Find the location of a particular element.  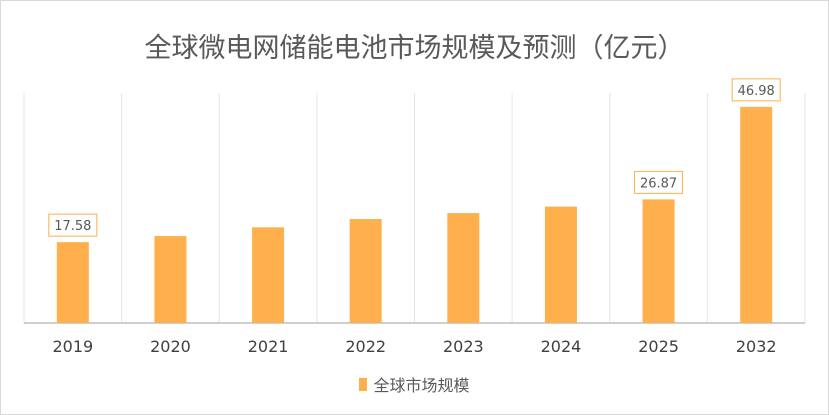

data-label-text: 17.58 is located at coordinates (72, 226).